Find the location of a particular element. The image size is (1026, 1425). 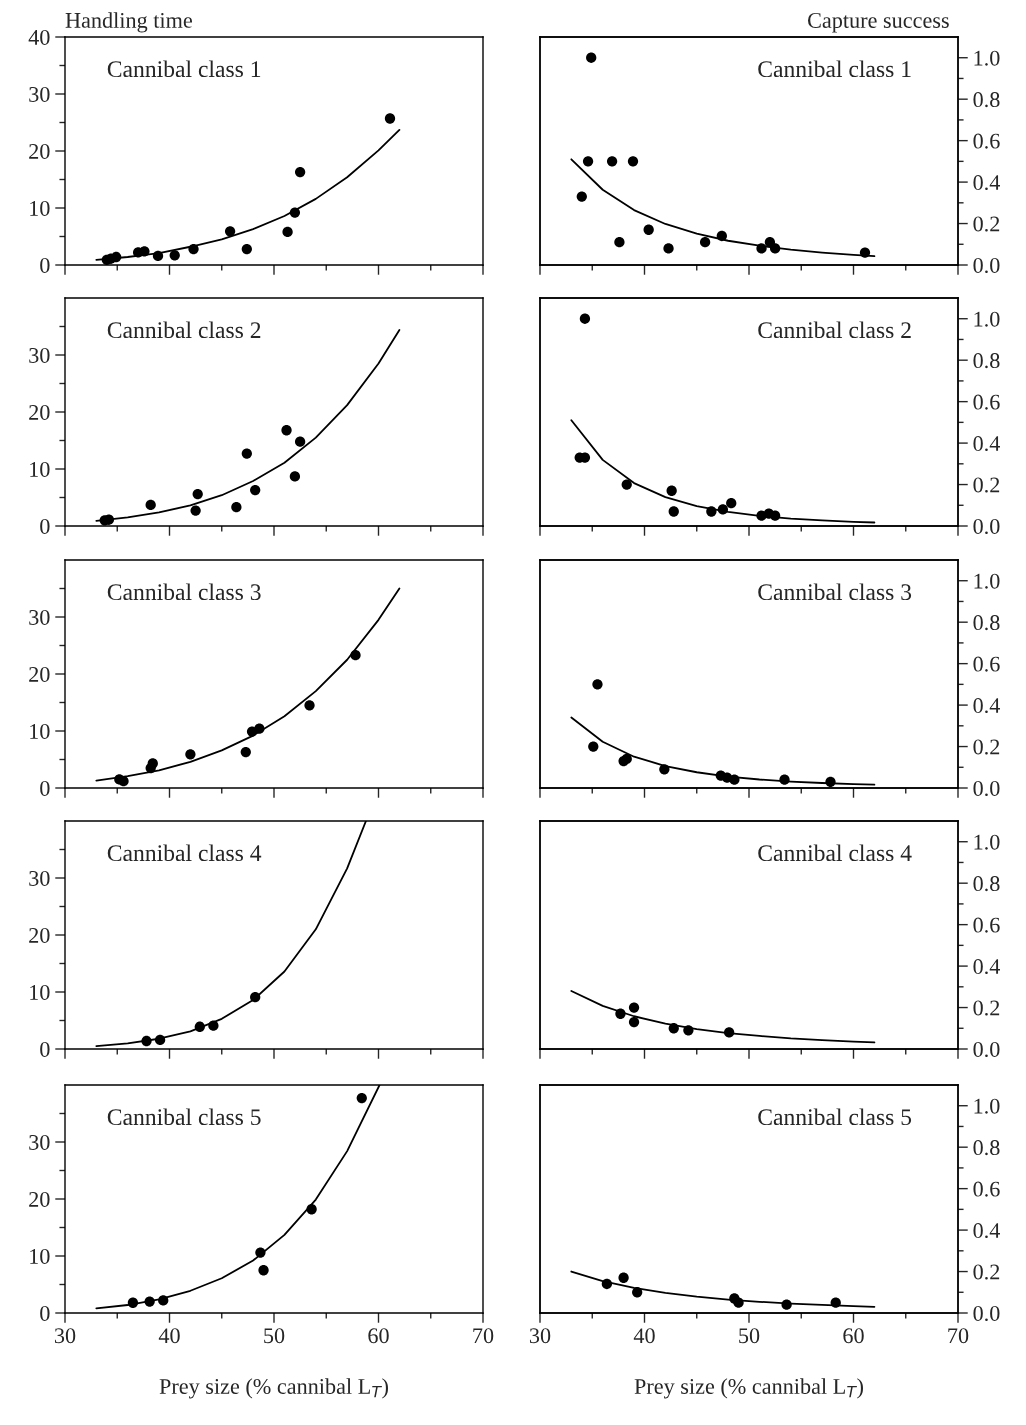

x-tick-label: 50 is located at coordinates (749, 1336).